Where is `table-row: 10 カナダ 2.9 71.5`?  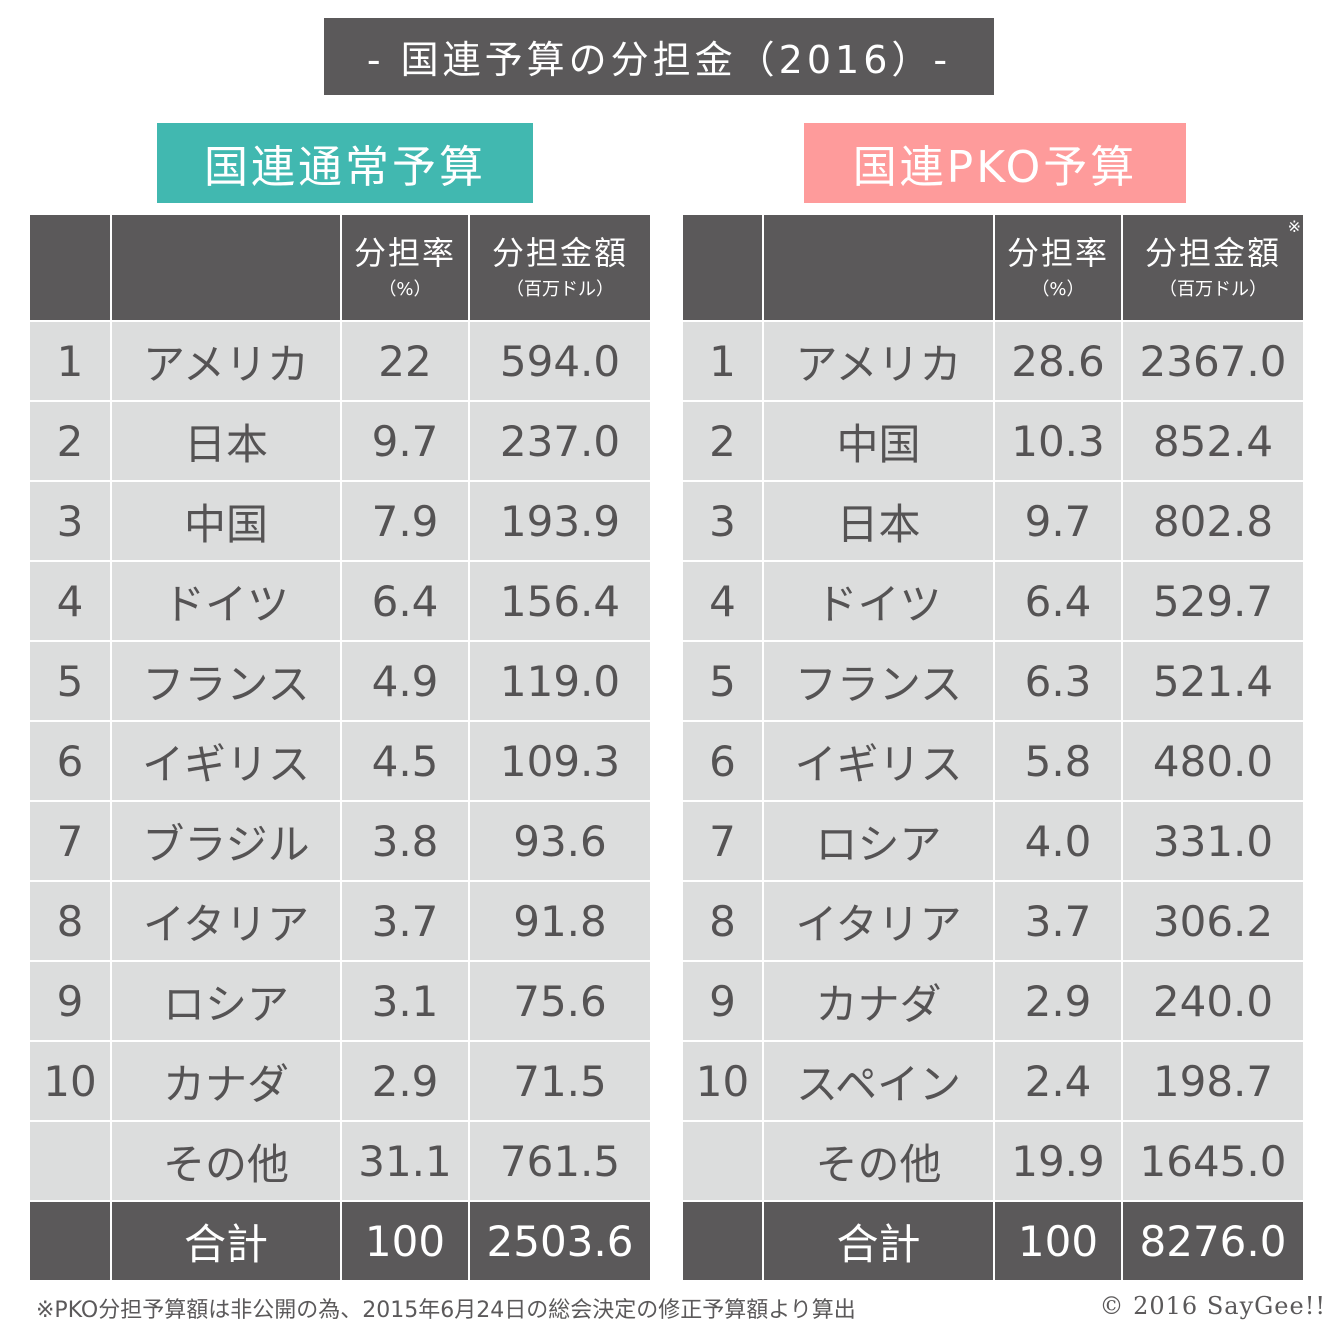 table-row: 10 カナダ 2.9 71.5 is located at coordinates (340, 1081).